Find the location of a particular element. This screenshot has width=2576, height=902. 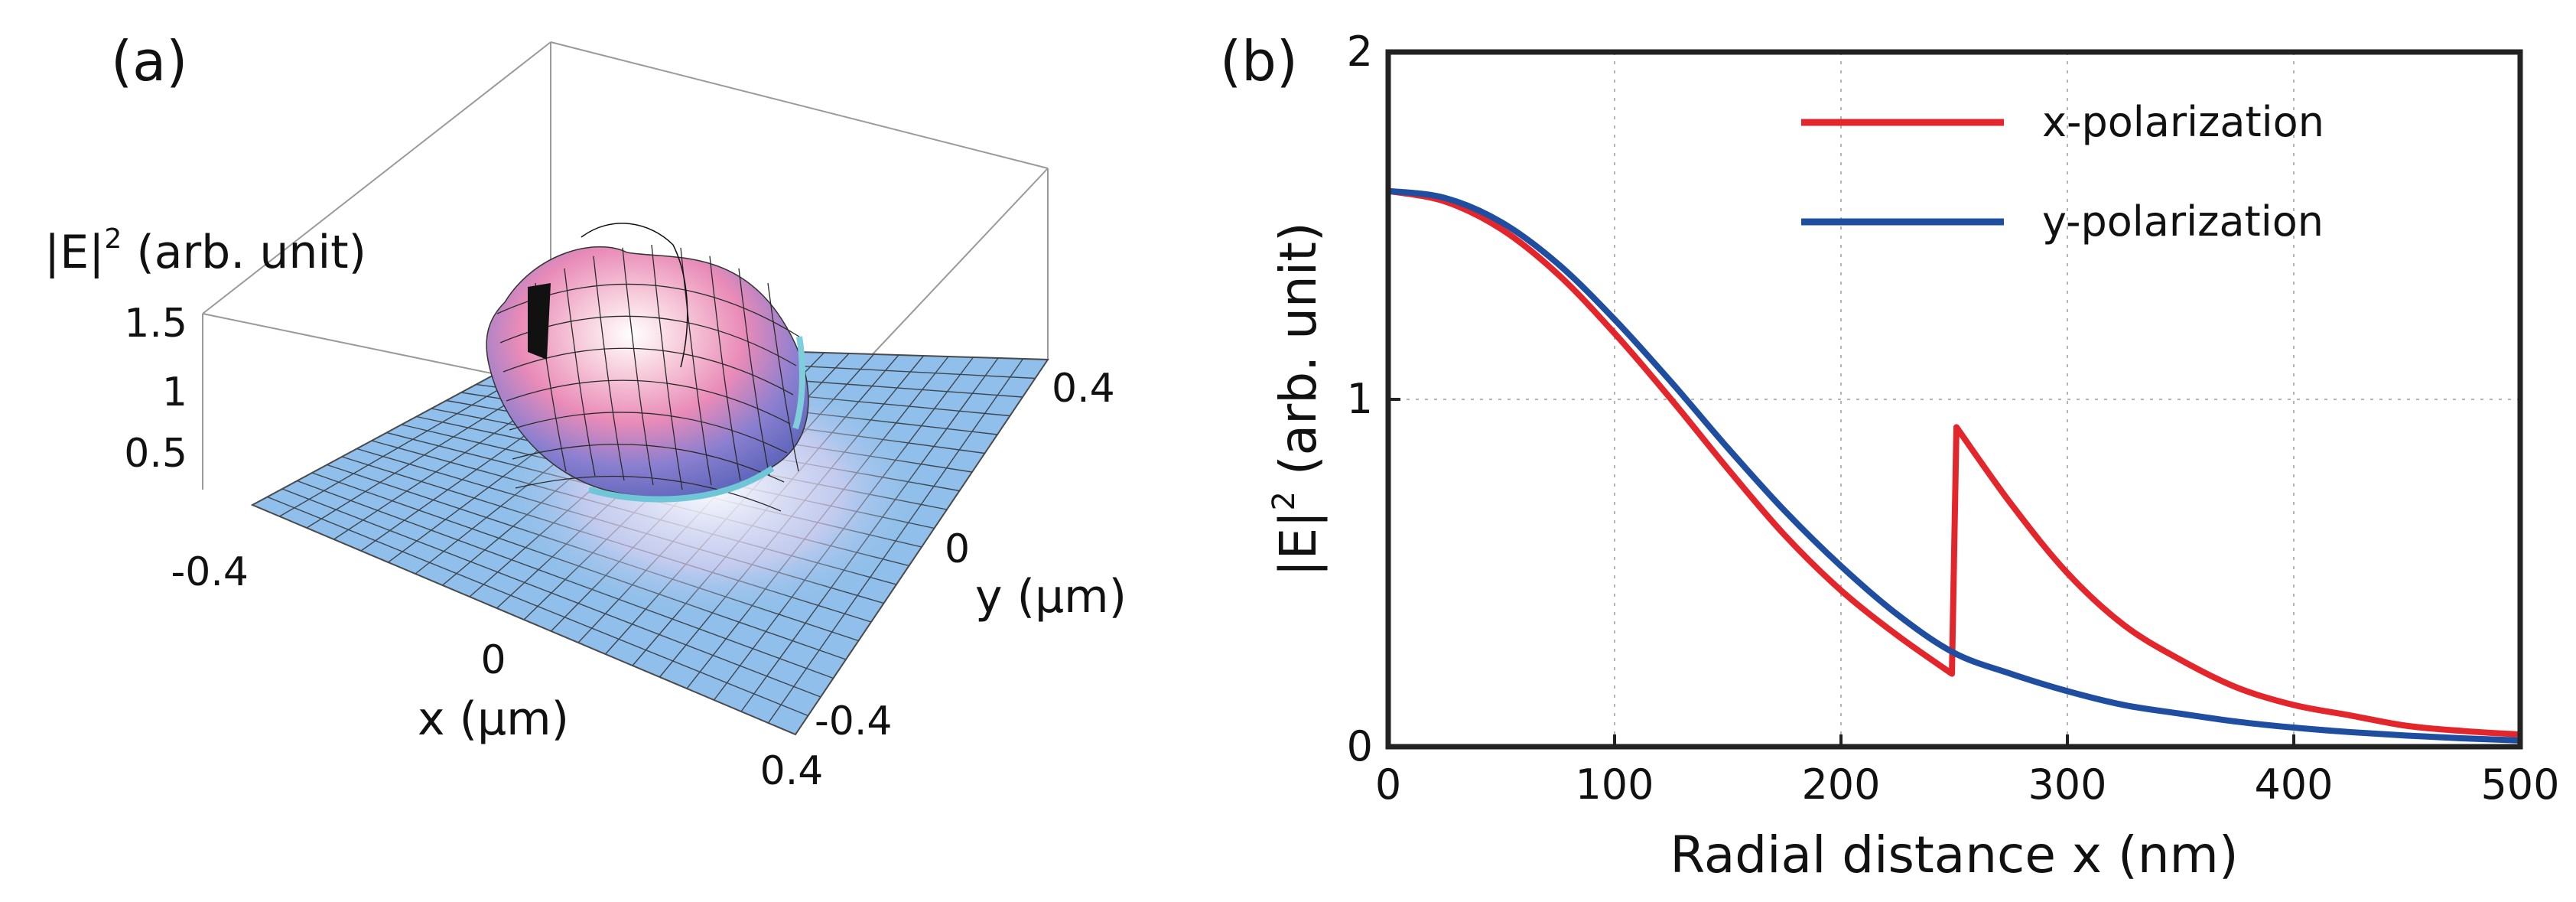

surface-bump is located at coordinates (647, 372).